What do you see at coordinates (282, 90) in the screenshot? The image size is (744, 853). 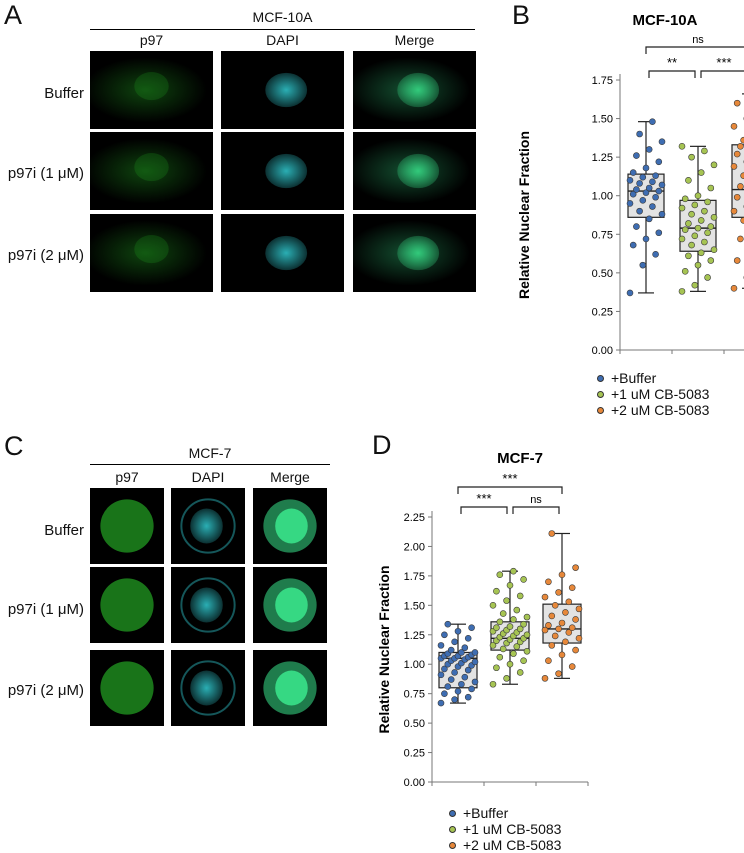 I see `panel-a-image-r1-dapi` at bounding box center [282, 90].